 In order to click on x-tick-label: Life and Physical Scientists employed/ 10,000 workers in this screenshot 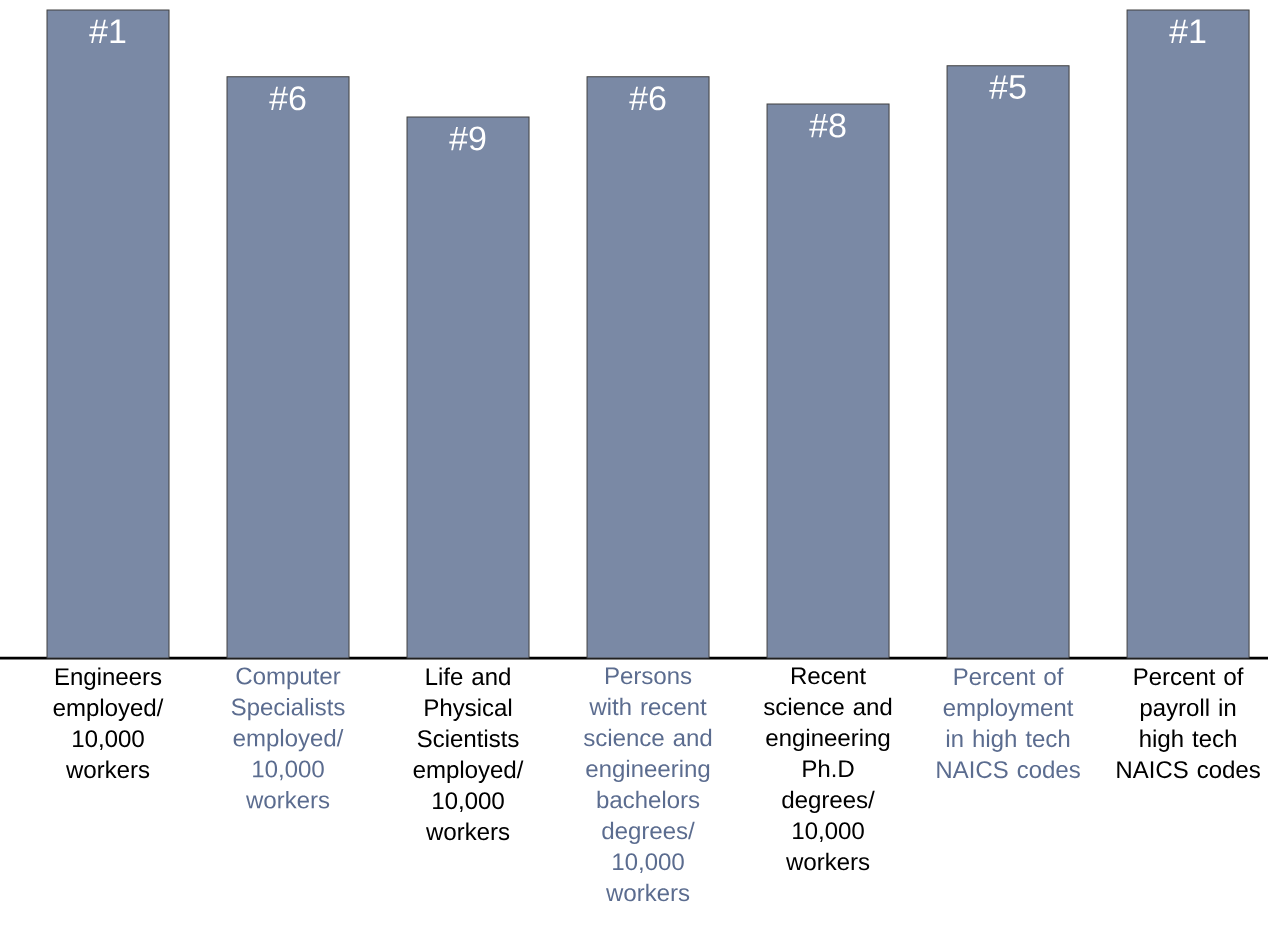, I will do `click(468, 754)`.